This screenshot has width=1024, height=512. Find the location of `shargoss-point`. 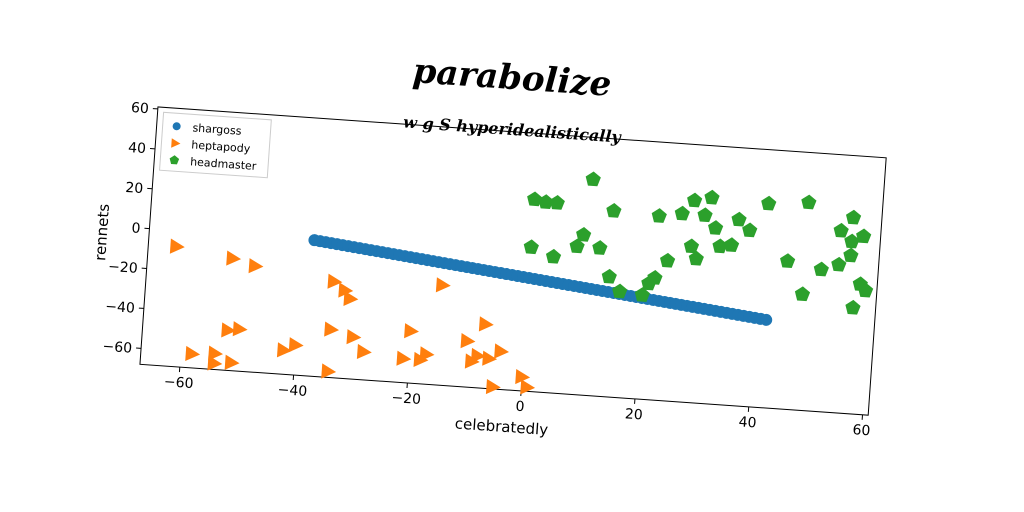

shargoss-point is located at coordinates (766, 319).